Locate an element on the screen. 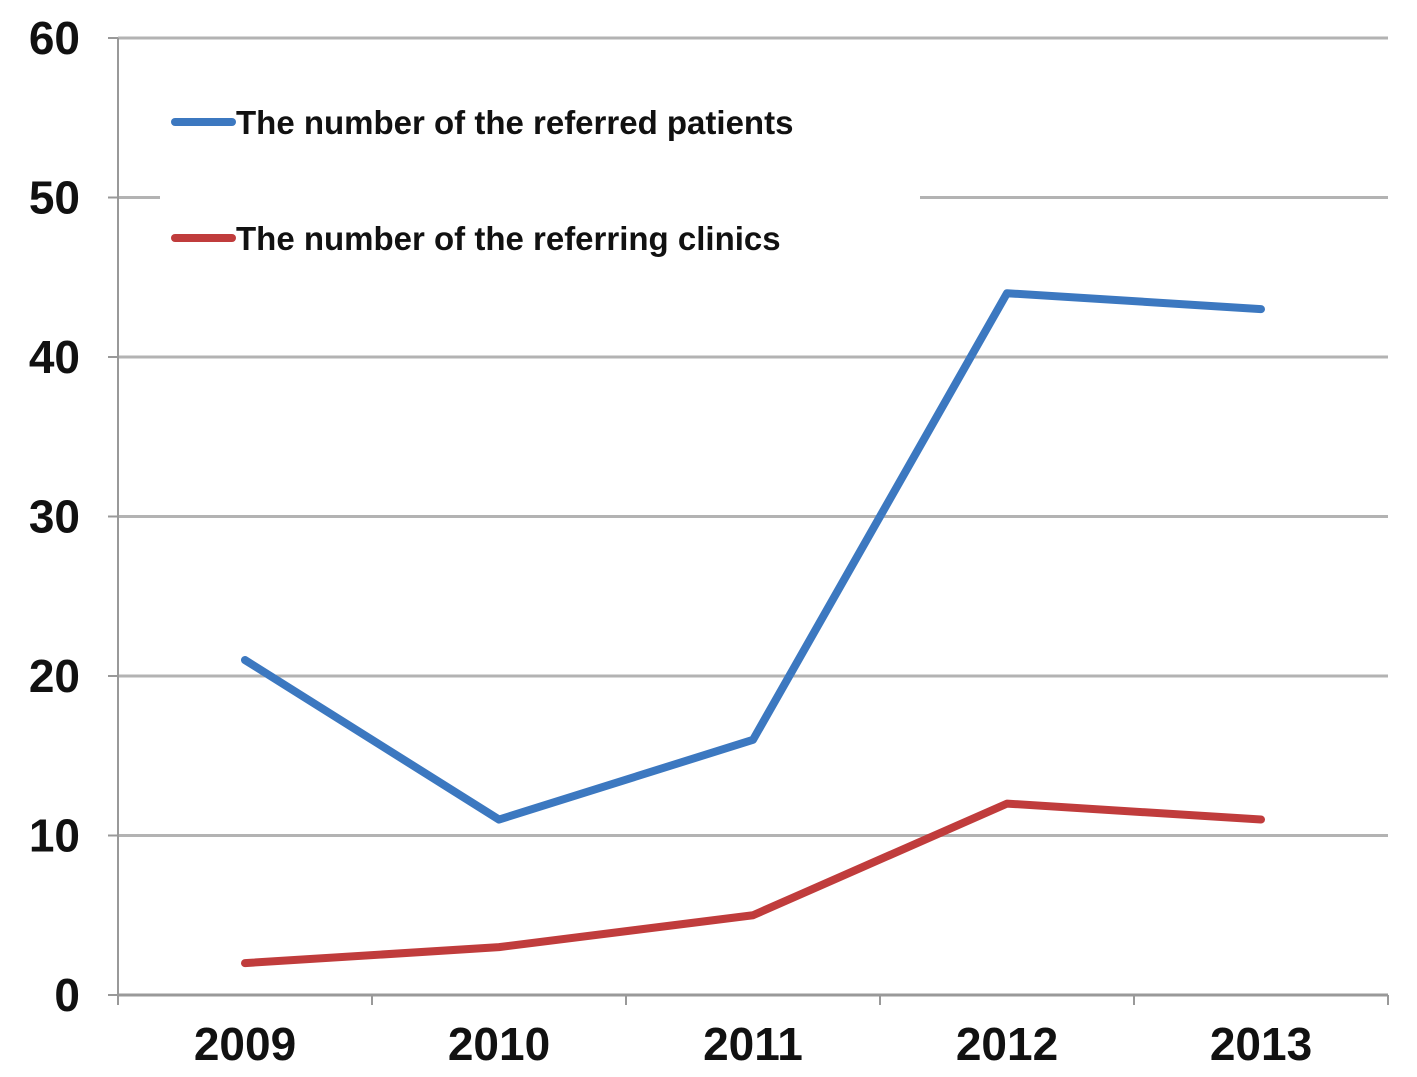 Image resolution: width=1417 pixels, height=1077 pixels. x-tick-label: 2012 is located at coordinates (1007, 1044).